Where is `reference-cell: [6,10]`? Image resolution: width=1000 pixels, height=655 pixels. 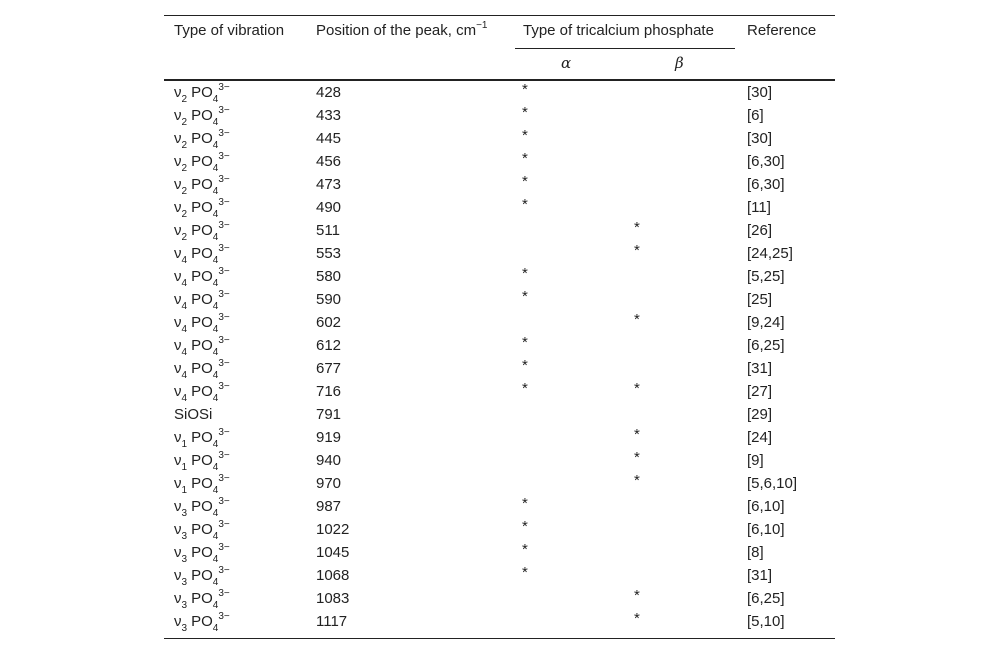
reference-cell: [6,10] is located at coordinates (766, 529).